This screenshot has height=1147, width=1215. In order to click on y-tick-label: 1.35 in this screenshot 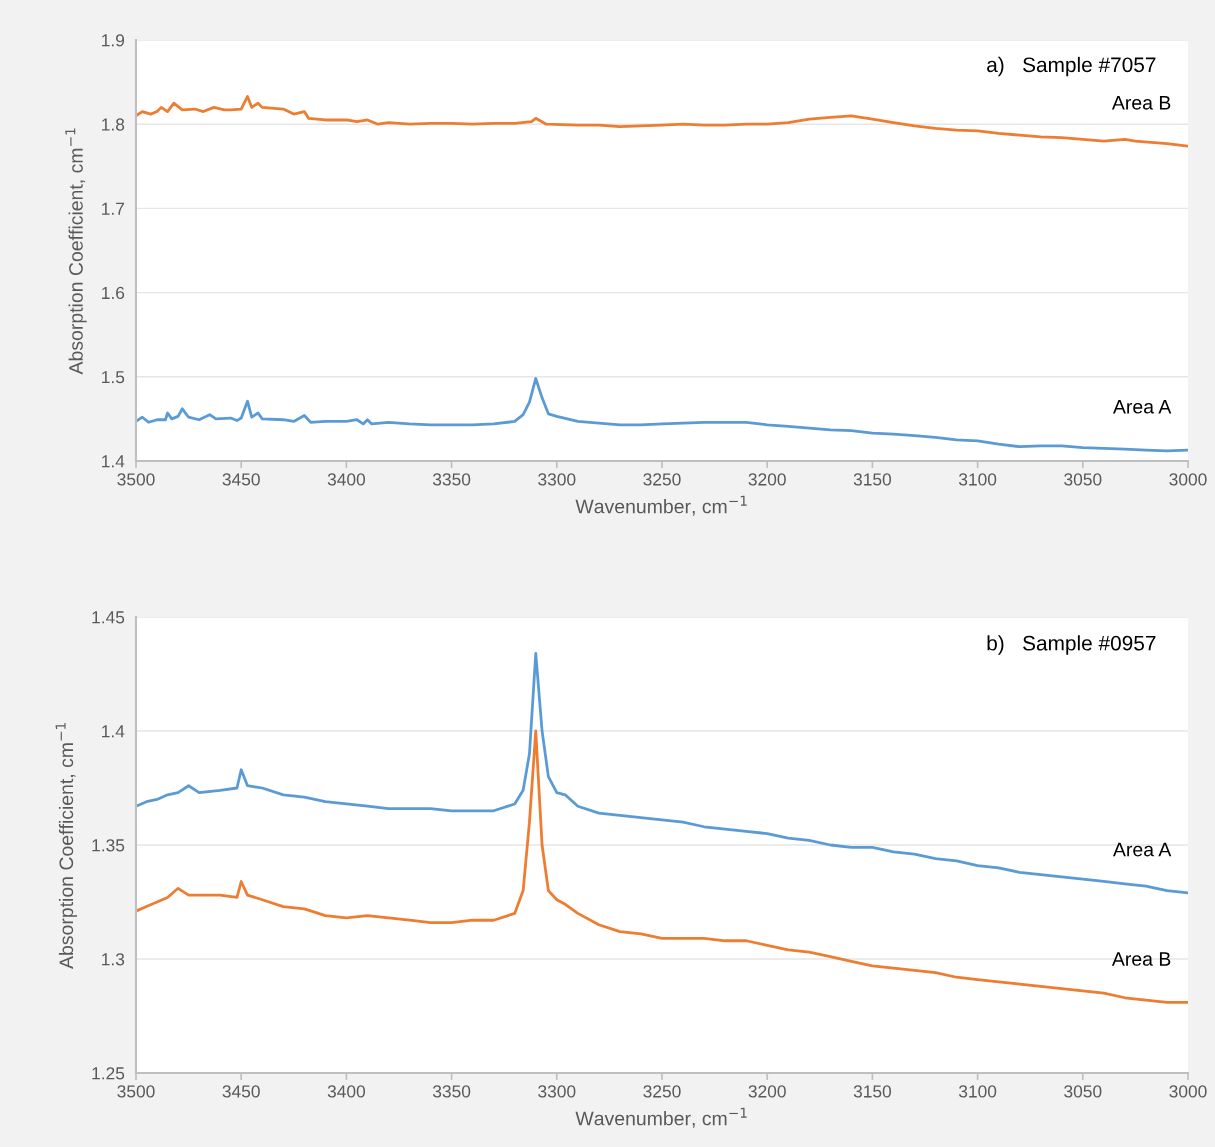, I will do `click(108, 845)`.